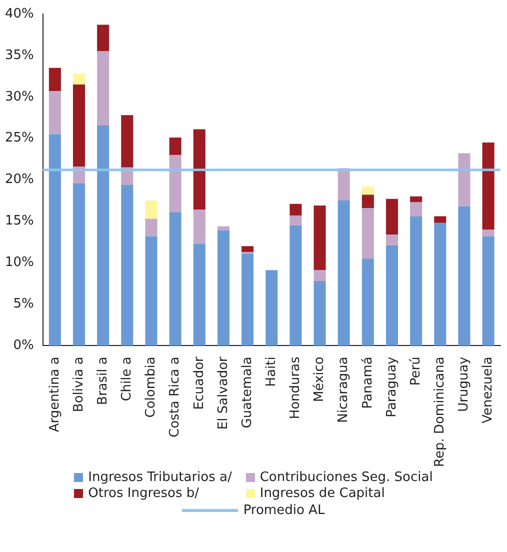  What do you see at coordinates (78, 384) in the screenshot?
I see `x-tick-label: Bolivia a` at bounding box center [78, 384].